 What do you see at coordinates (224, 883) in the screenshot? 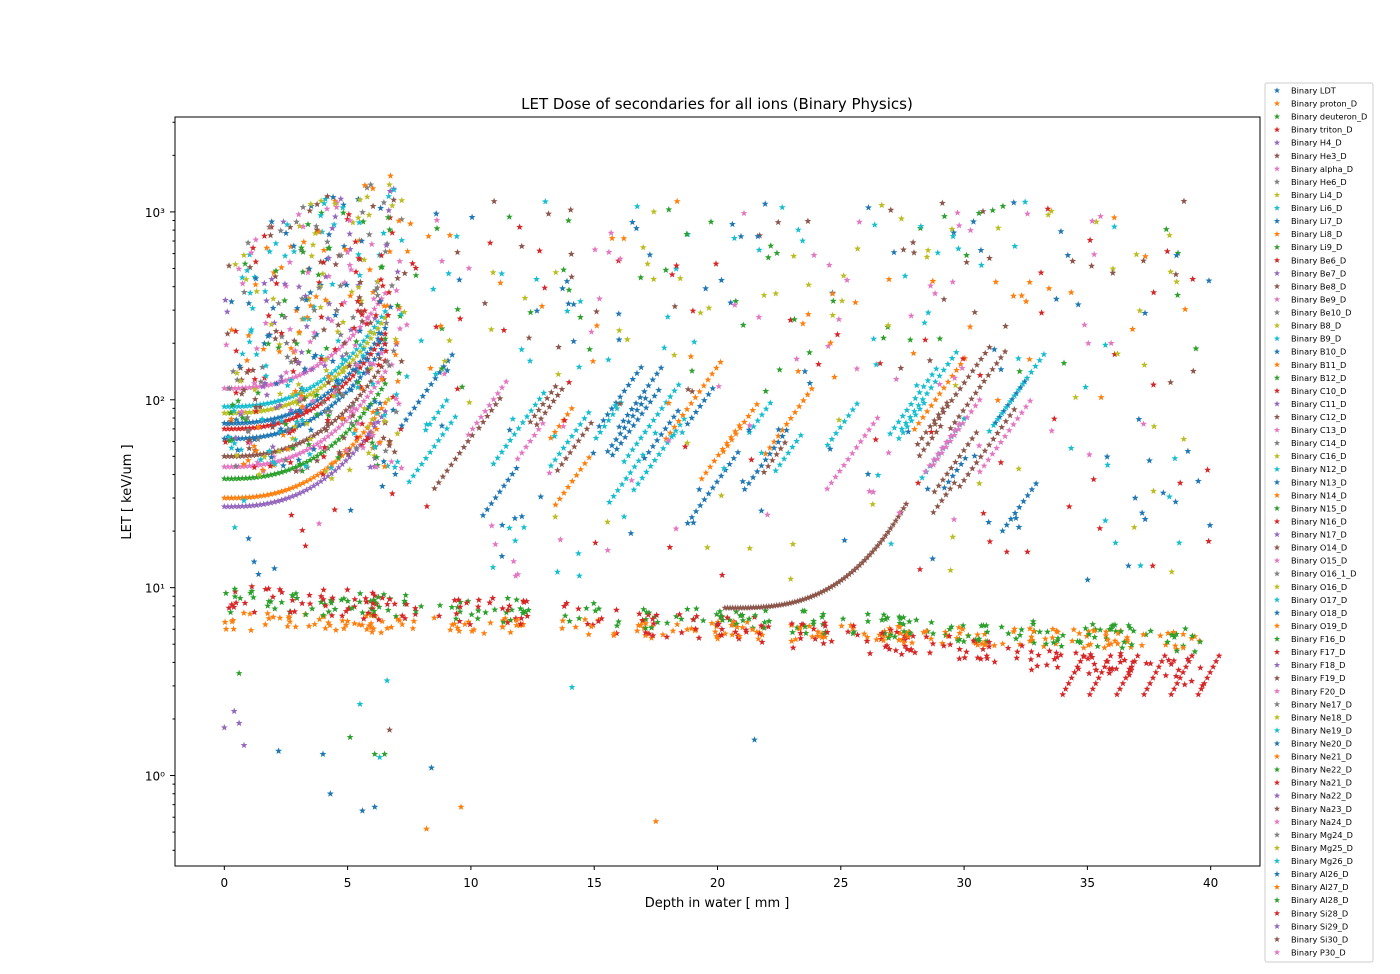
I see `x-tick-label: 0` at bounding box center [224, 883].